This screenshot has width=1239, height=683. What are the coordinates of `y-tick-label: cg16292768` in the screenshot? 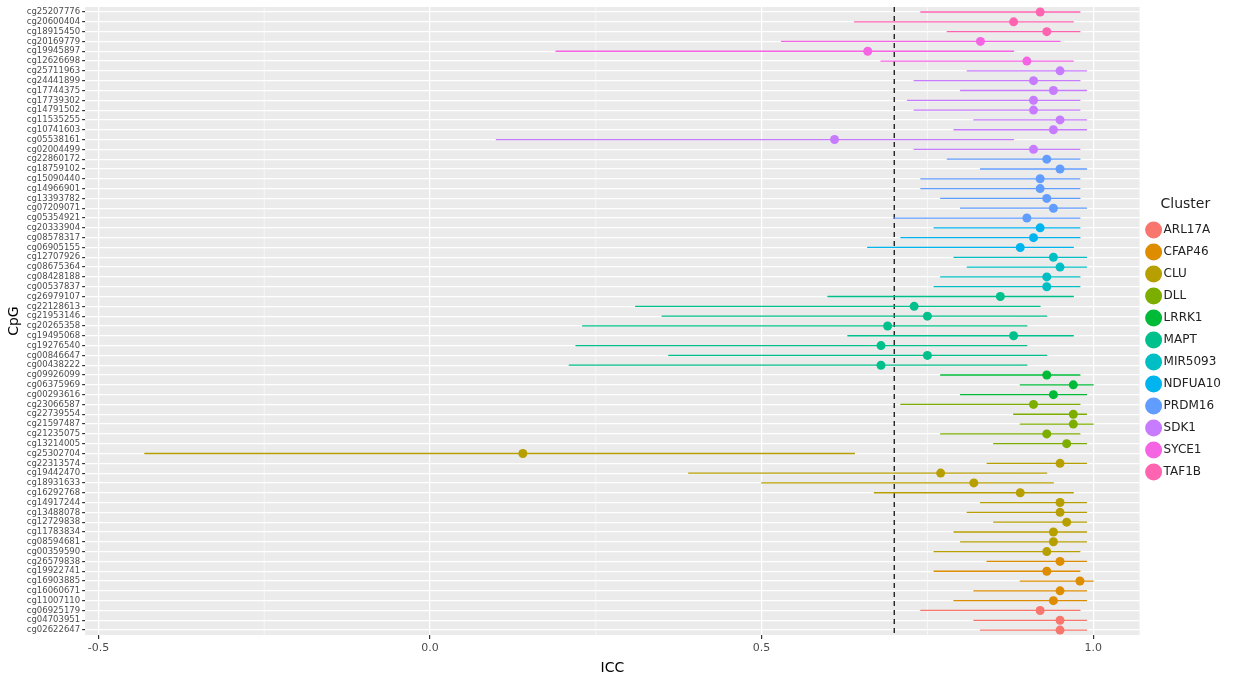 It's located at (53, 491).